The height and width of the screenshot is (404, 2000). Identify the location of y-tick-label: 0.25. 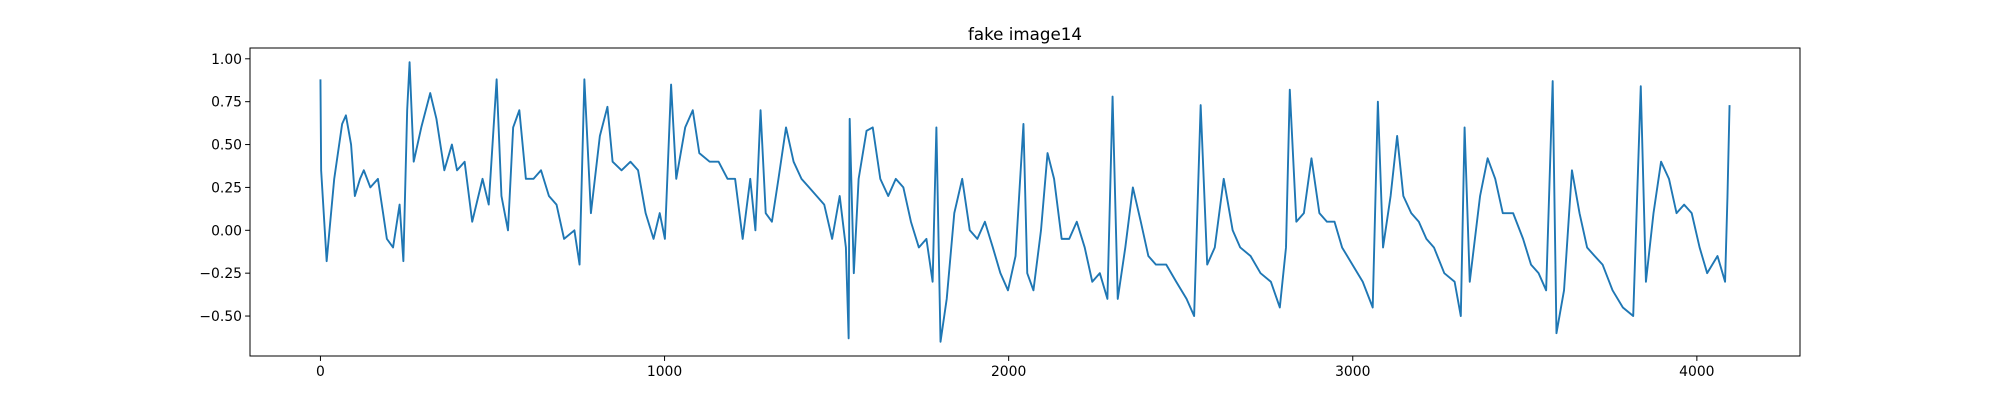
(226, 188).